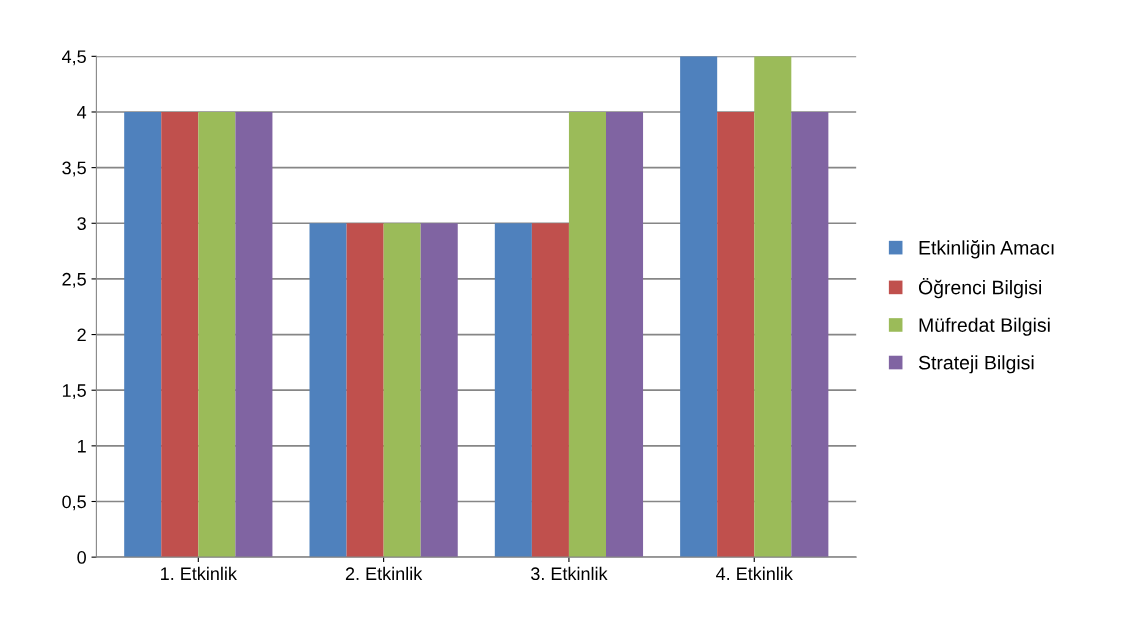  What do you see at coordinates (979, 288) in the screenshot?
I see `legend-label: Öğrenci Bilgisi` at bounding box center [979, 288].